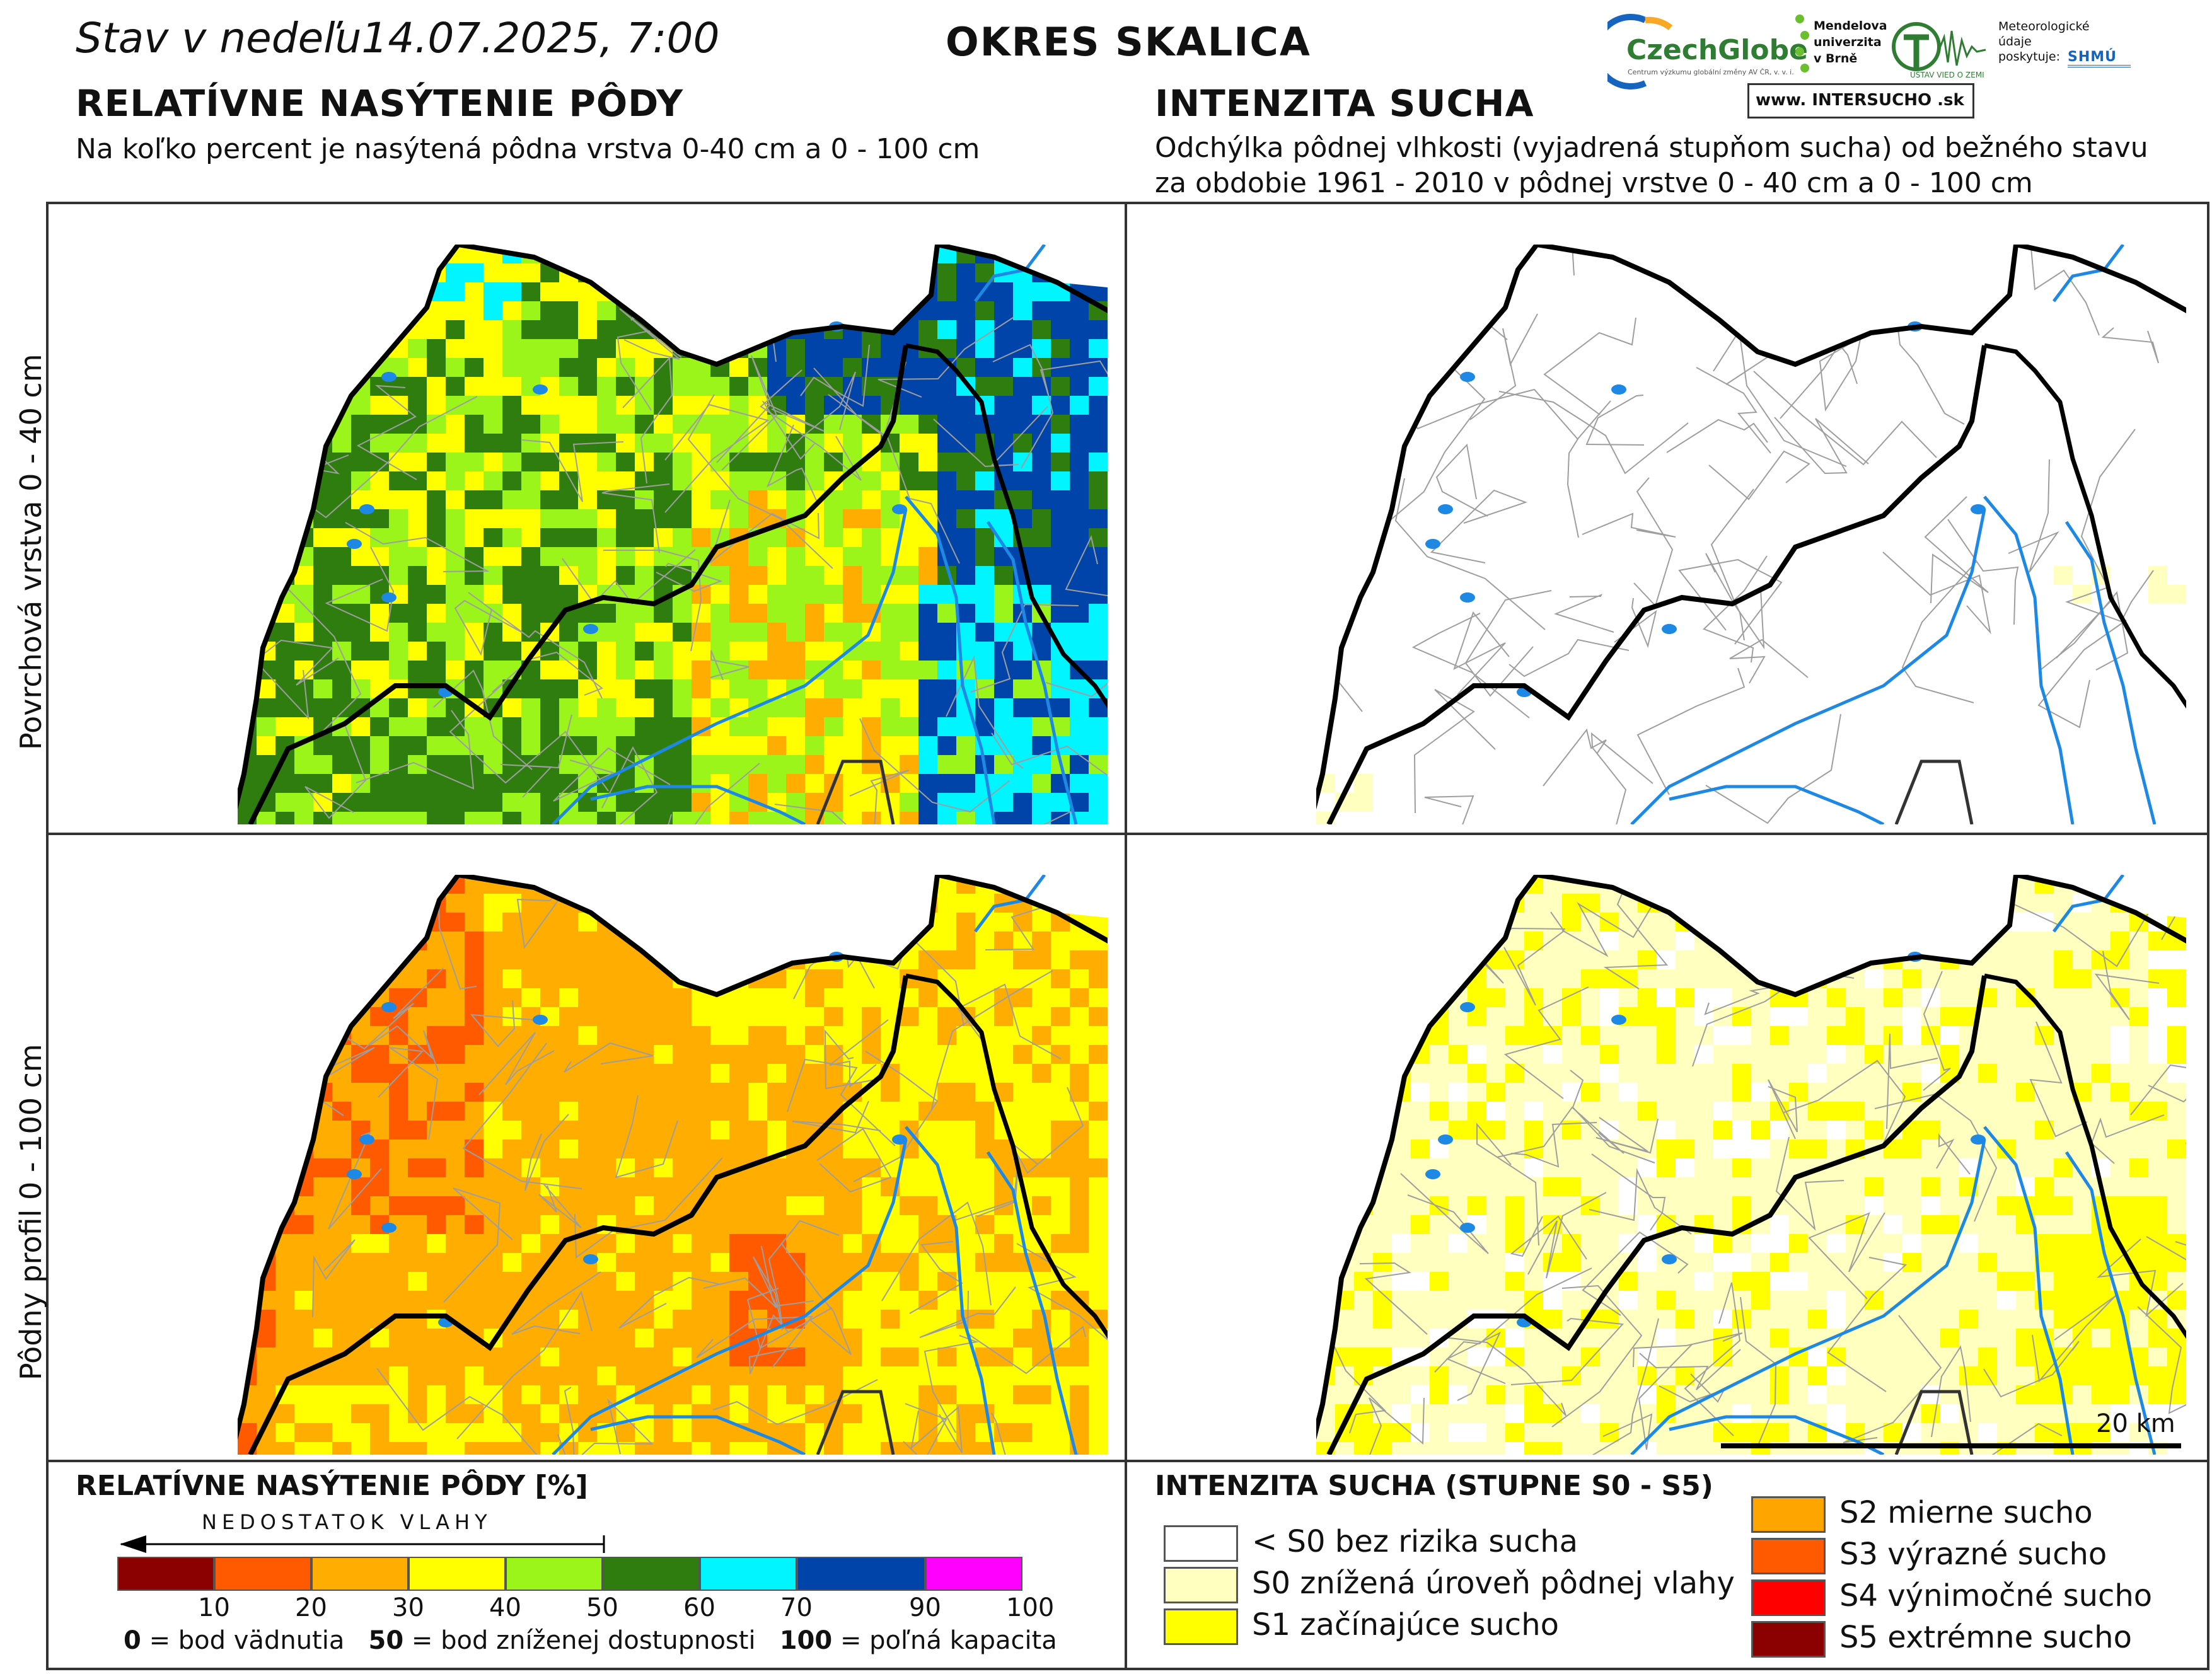 This screenshot has width=2212, height=1674. What do you see at coordinates (1860, 100) in the screenshot?
I see `intersucho-logo: www. INTERSUCHO .sk` at bounding box center [1860, 100].